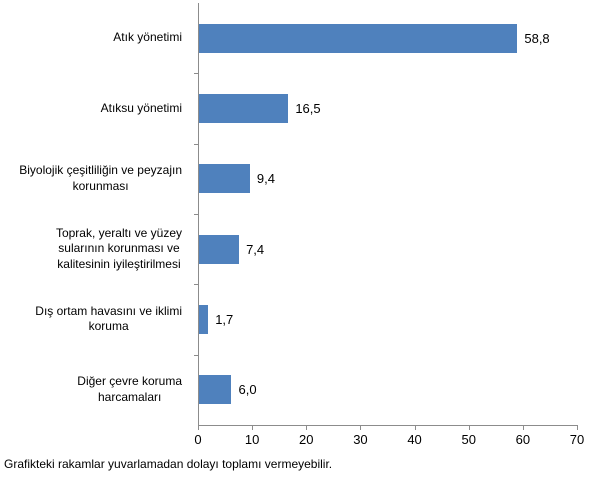 This screenshot has height=480, width=616. I want to click on x-axis: 0 10 20 30 40 50 60 70, so click(389, 438).